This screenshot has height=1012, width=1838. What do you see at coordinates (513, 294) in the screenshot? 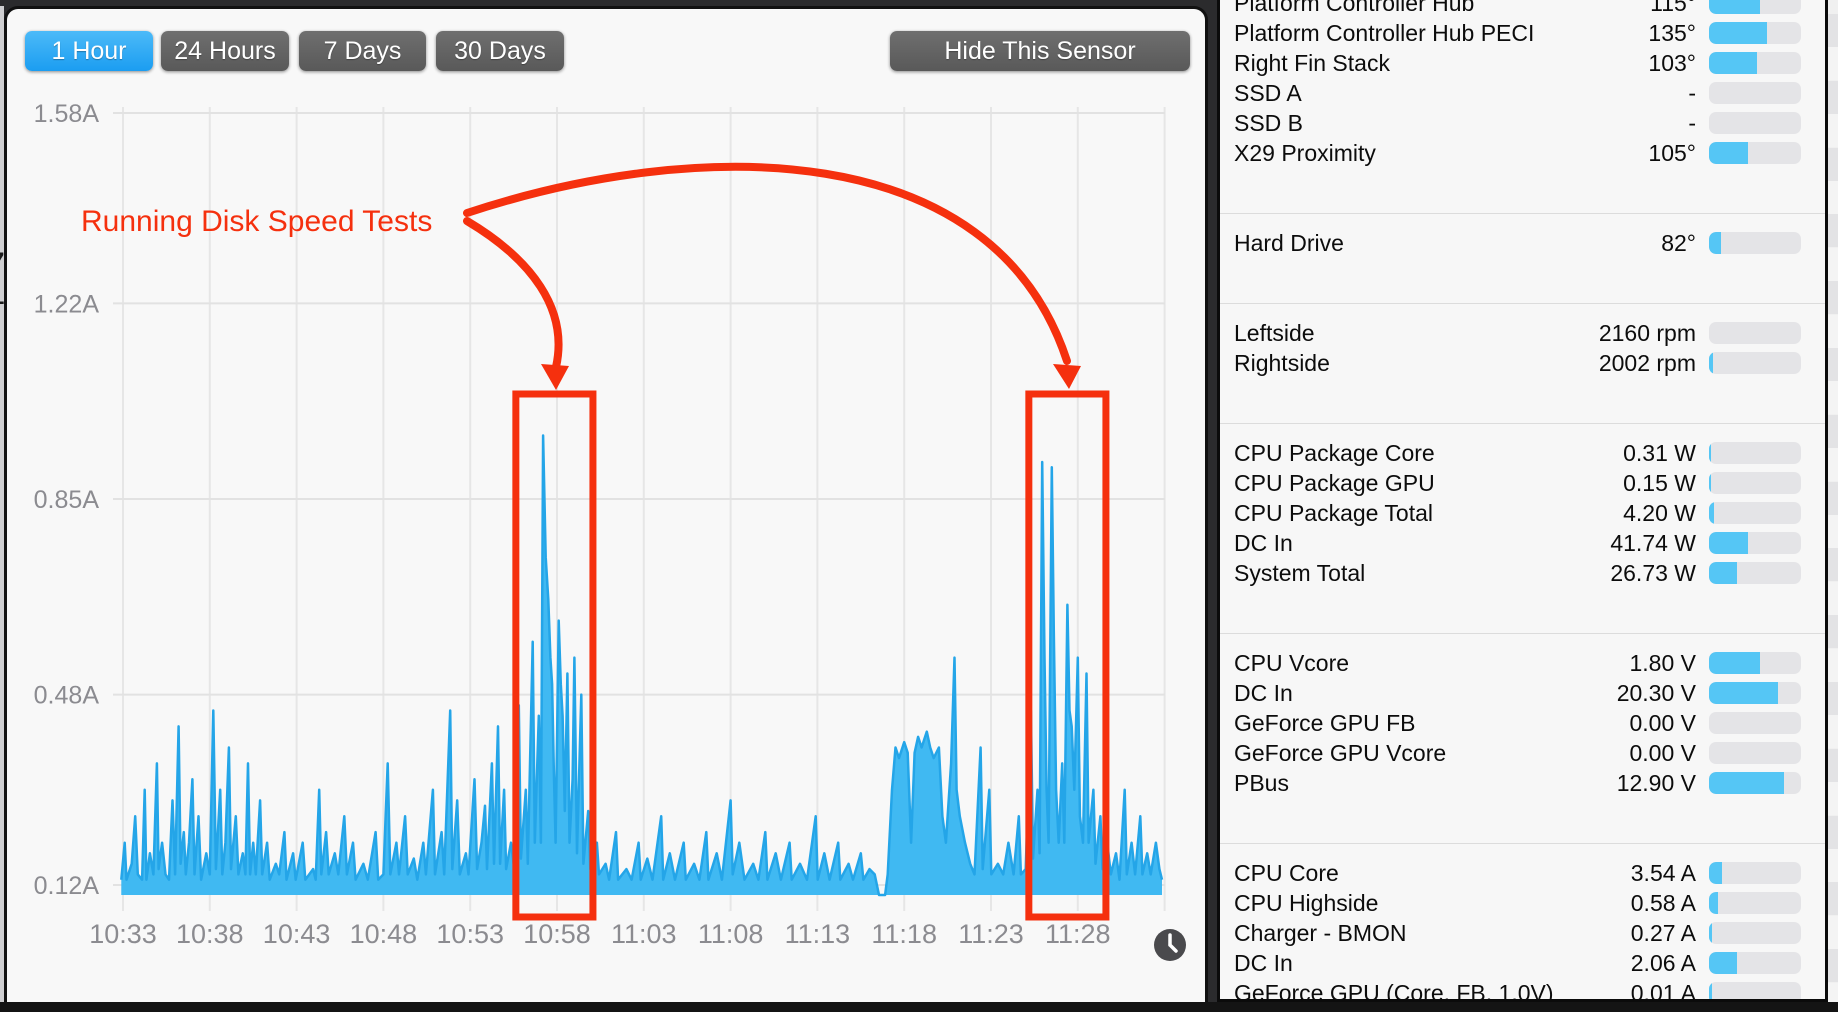
I see `annotation-arrow-left` at bounding box center [513, 294].